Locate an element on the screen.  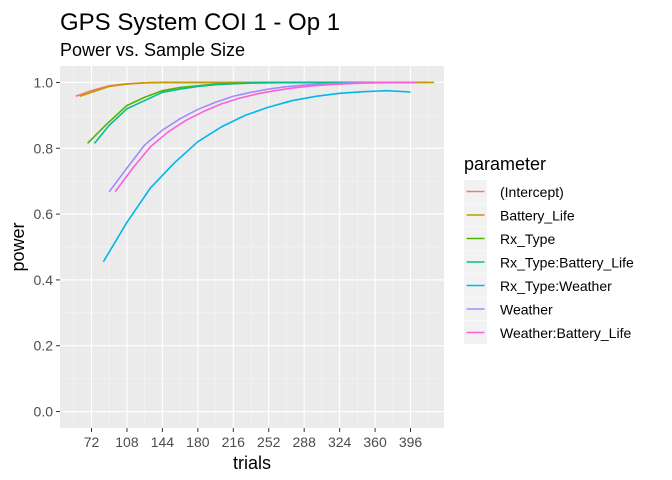
legend-item: Rx_Type:Weather is located at coordinates (538, 285).